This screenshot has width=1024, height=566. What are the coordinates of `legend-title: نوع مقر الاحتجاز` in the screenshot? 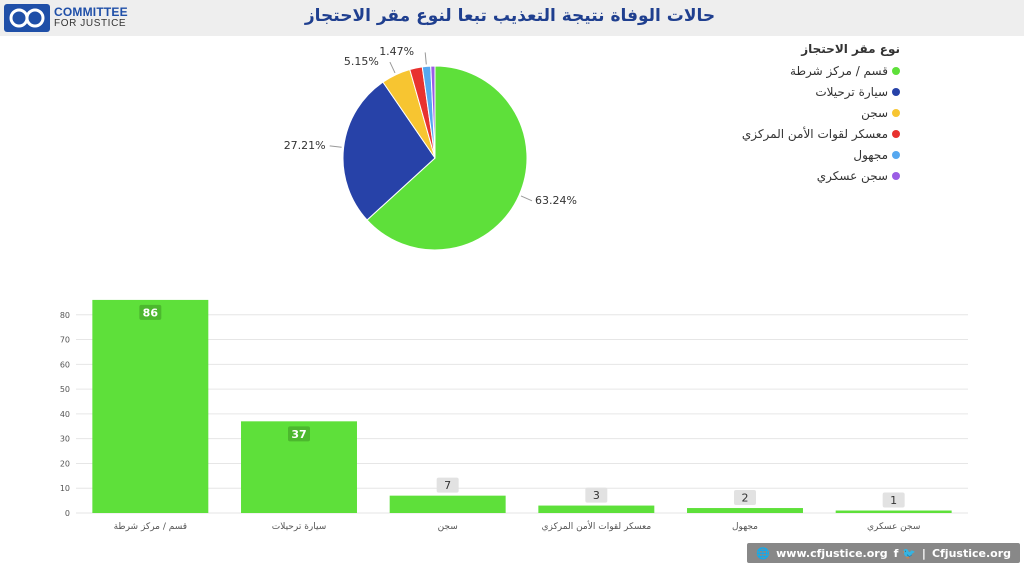 It's located at (850, 49).